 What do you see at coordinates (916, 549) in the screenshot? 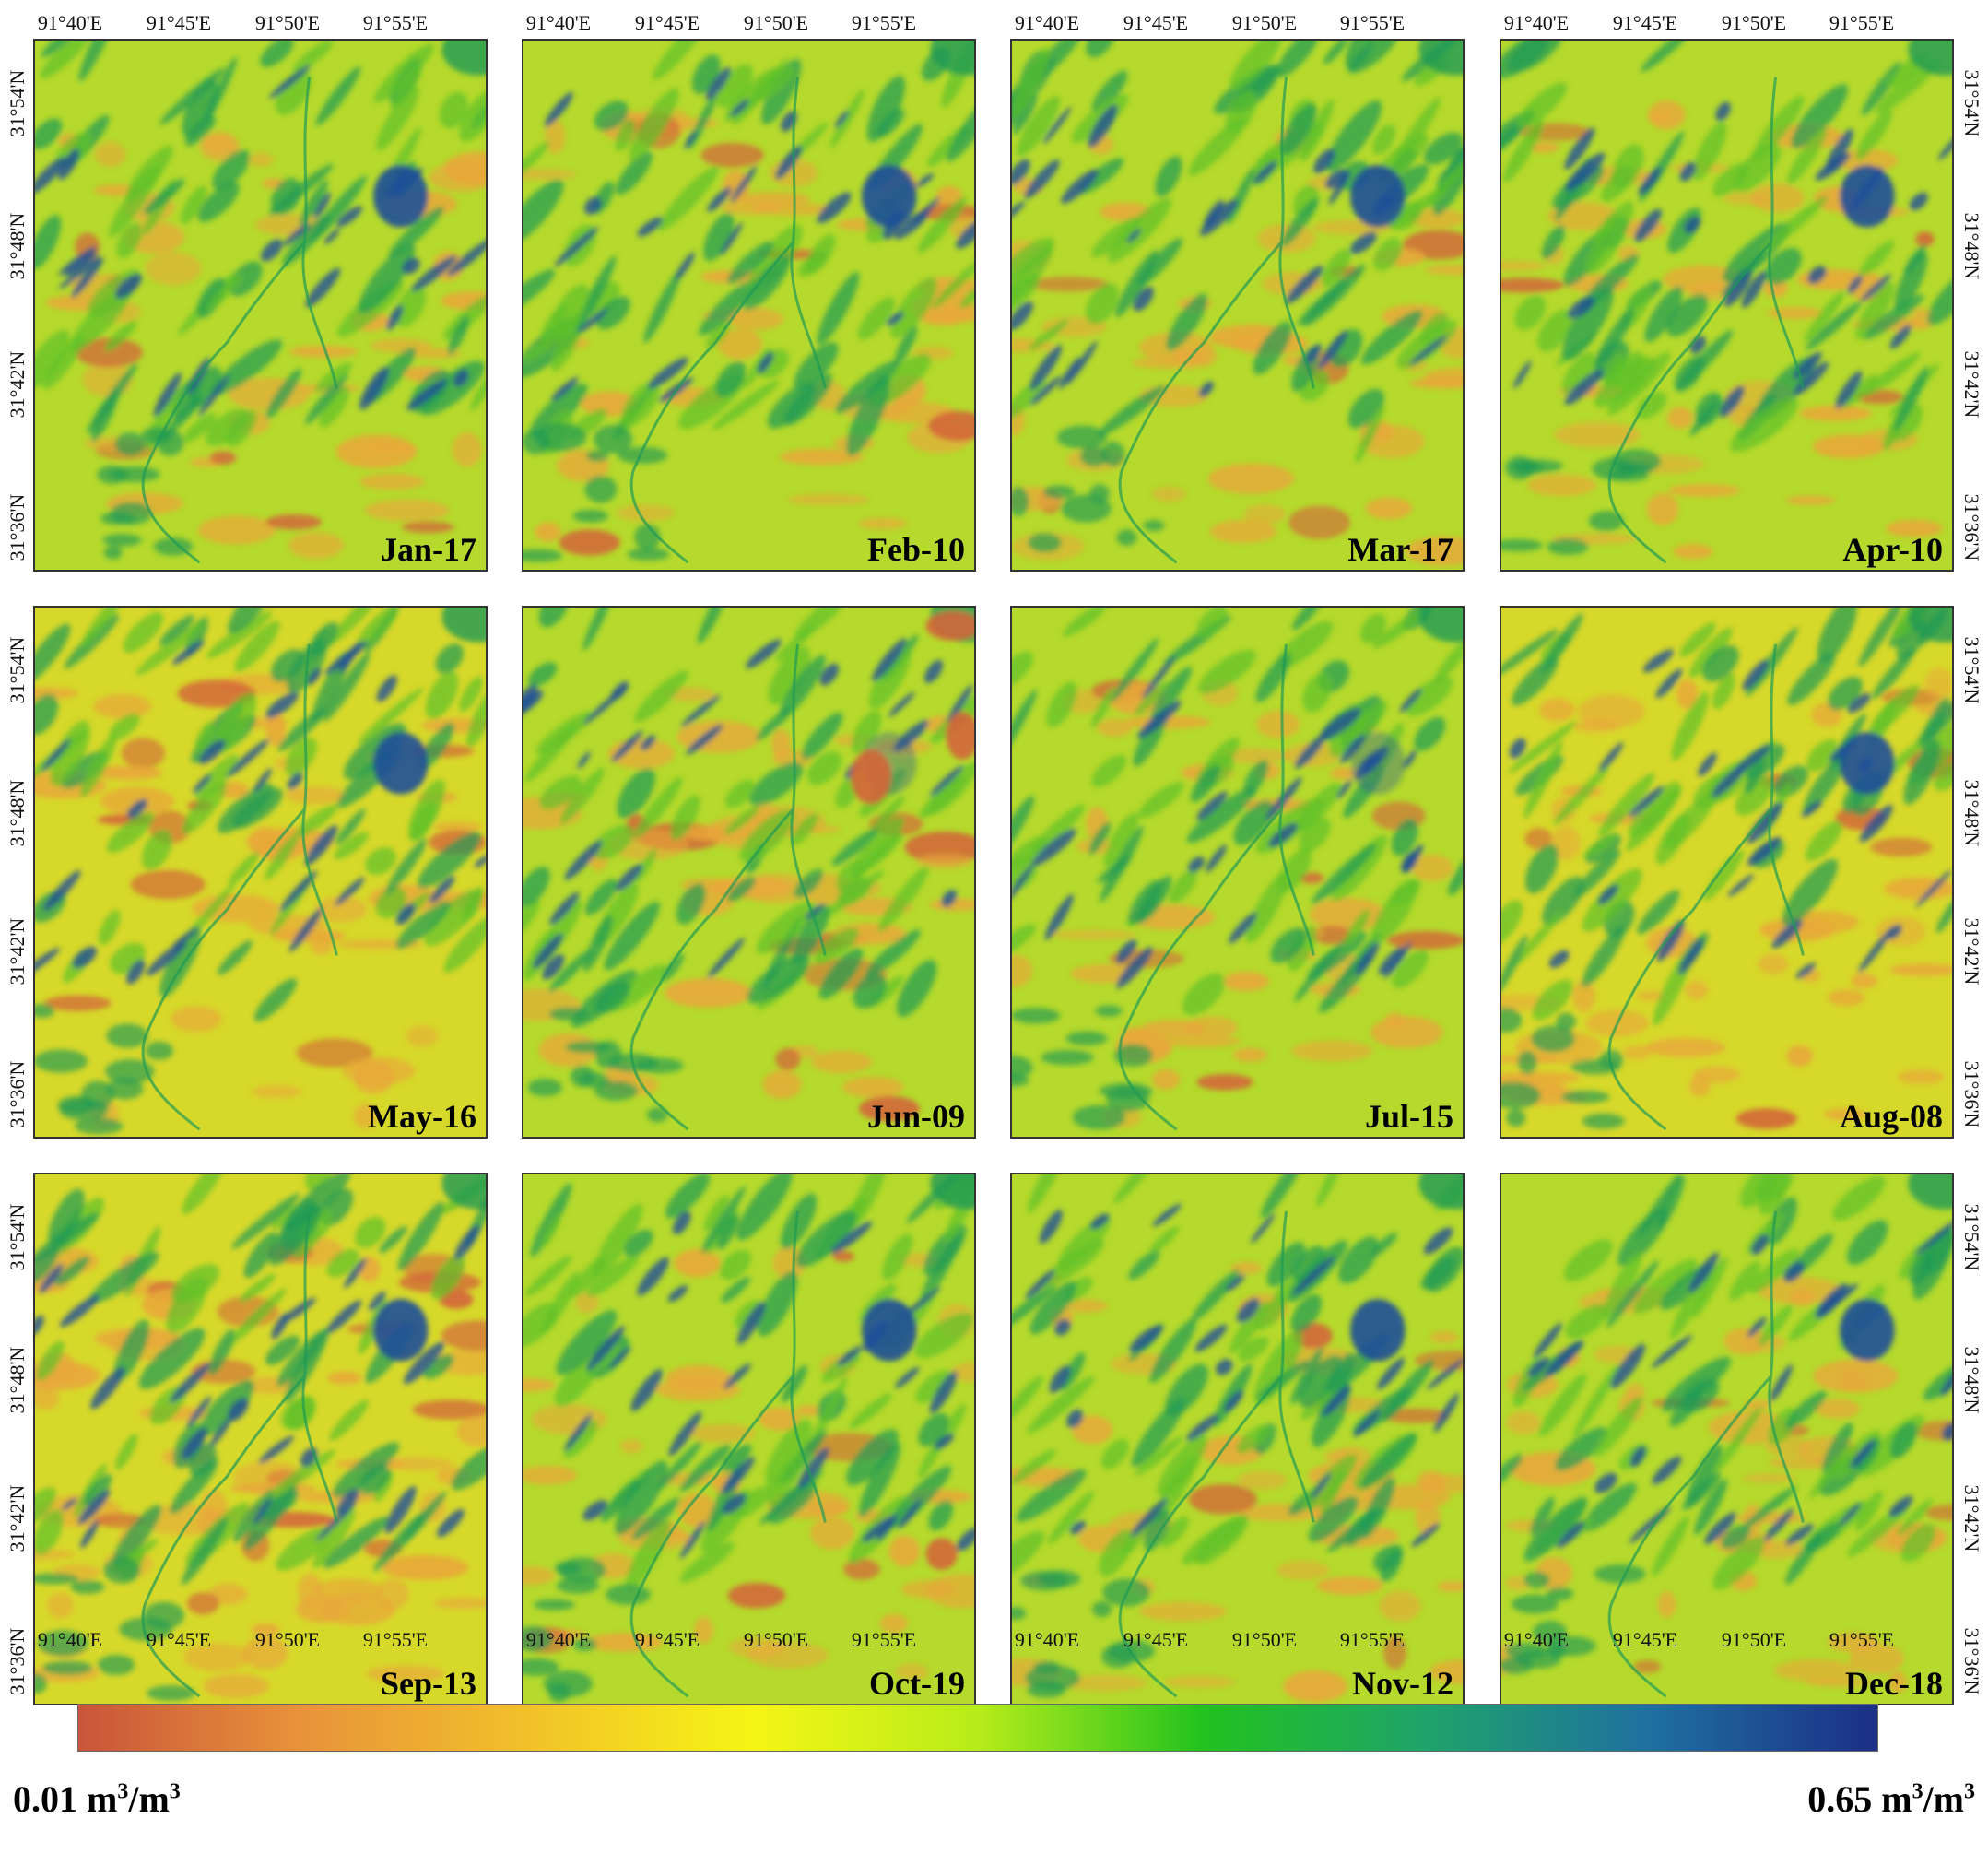
I see `panel-date-label: Feb-10` at bounding box center [916, 549].